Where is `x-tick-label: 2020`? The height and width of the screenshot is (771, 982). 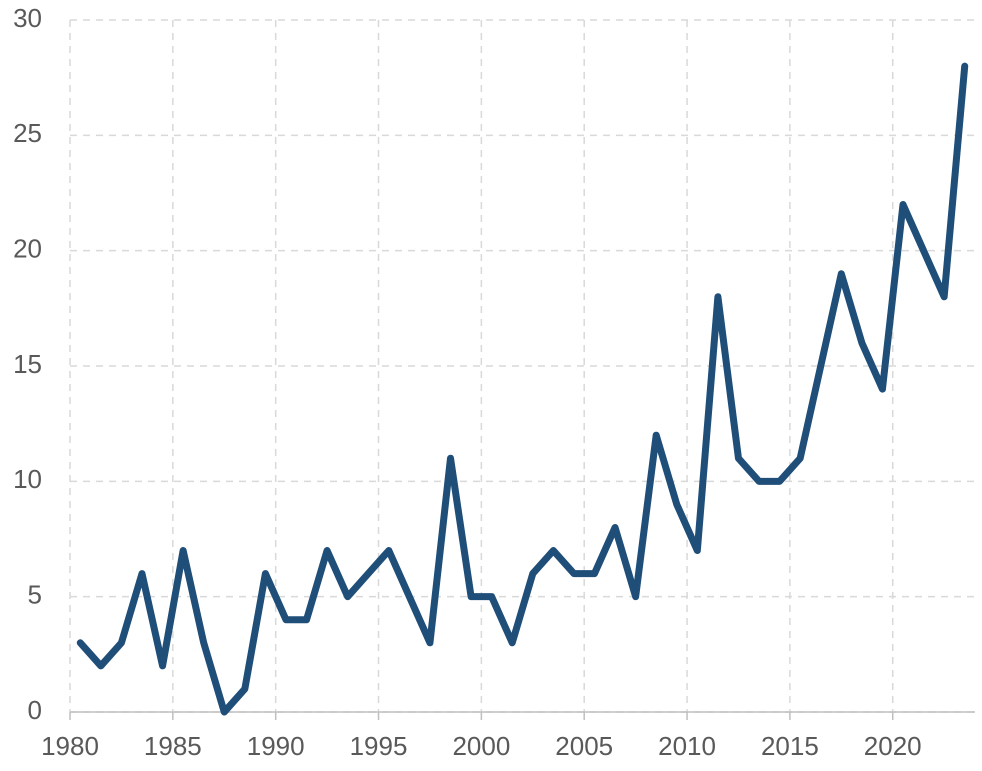
x-tick-label: 2020 is located at coordinates (893, 746).